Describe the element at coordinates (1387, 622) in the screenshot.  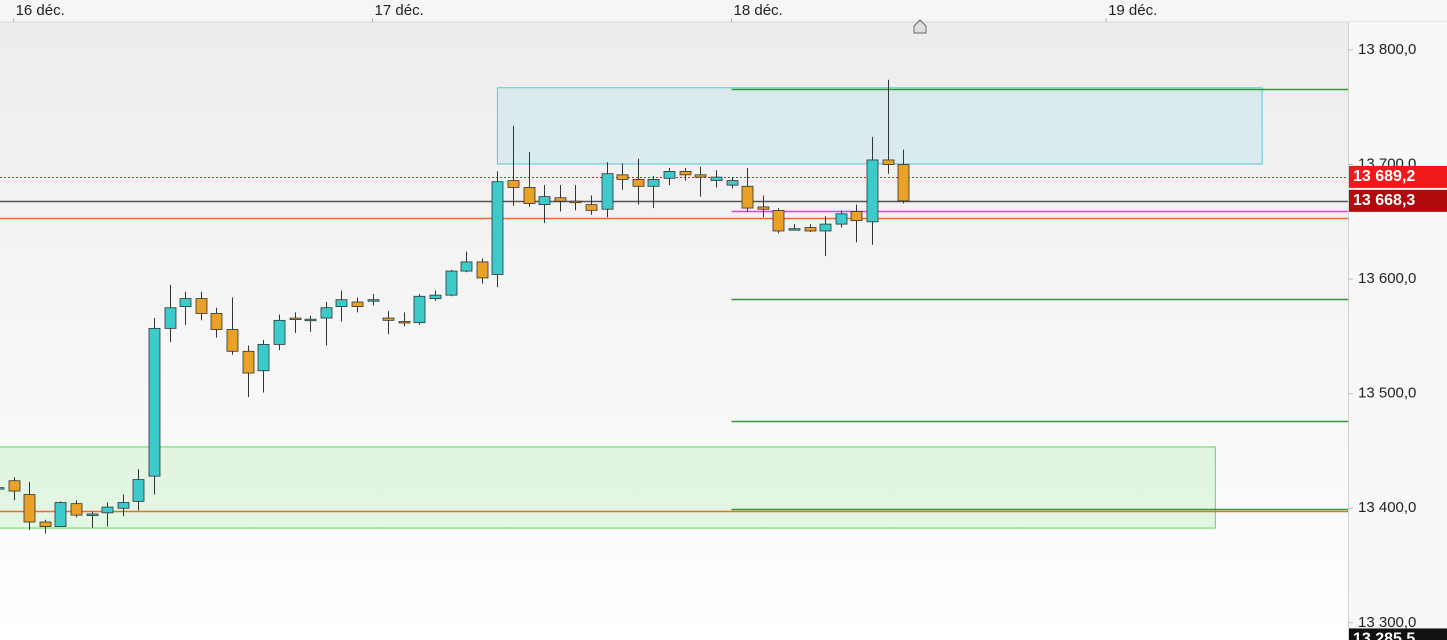
I see `y-tick-label: 13 300,0` at that location.